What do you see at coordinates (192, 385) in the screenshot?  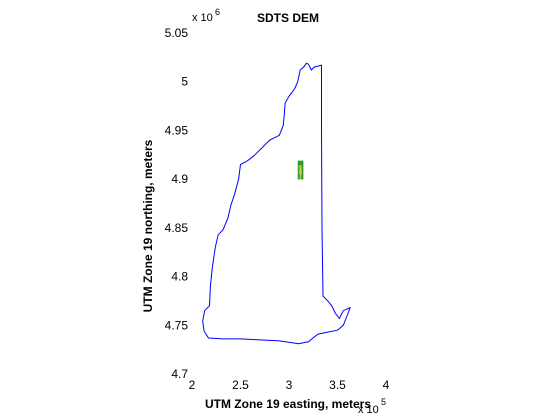 I see `x-tick-label: 2` at bounding box center [192, 385].